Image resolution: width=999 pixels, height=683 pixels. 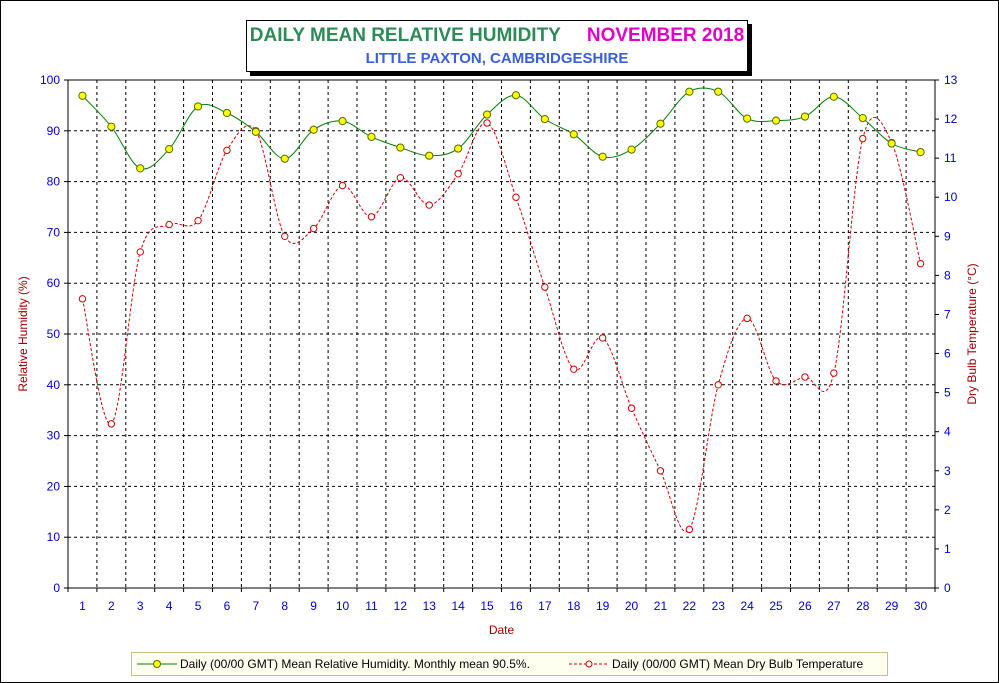 I want to click on x-tick-label: 6, so click(x=227, y=606).